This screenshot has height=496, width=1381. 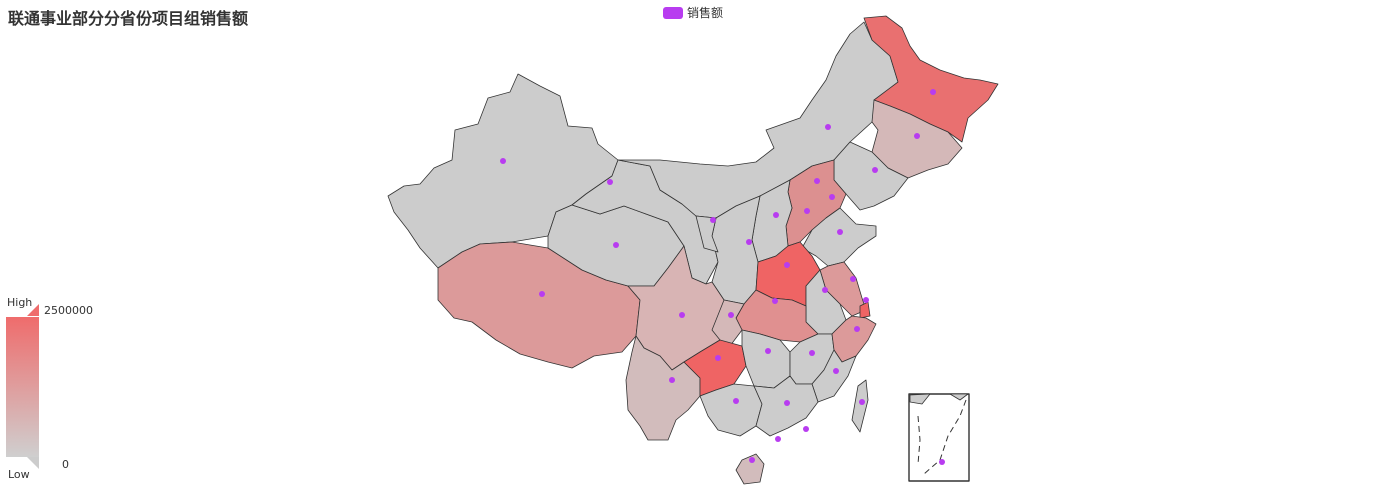 I want to click on province-guangdong, so click(x=786, y=406).